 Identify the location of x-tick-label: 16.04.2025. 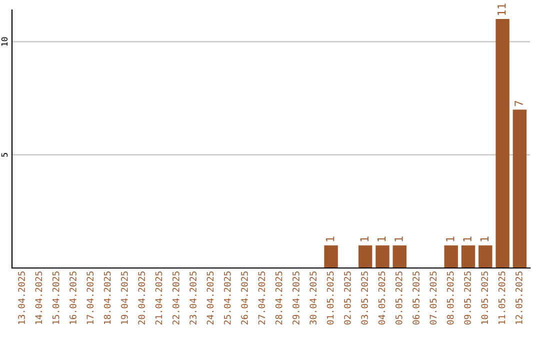
(73, 298).